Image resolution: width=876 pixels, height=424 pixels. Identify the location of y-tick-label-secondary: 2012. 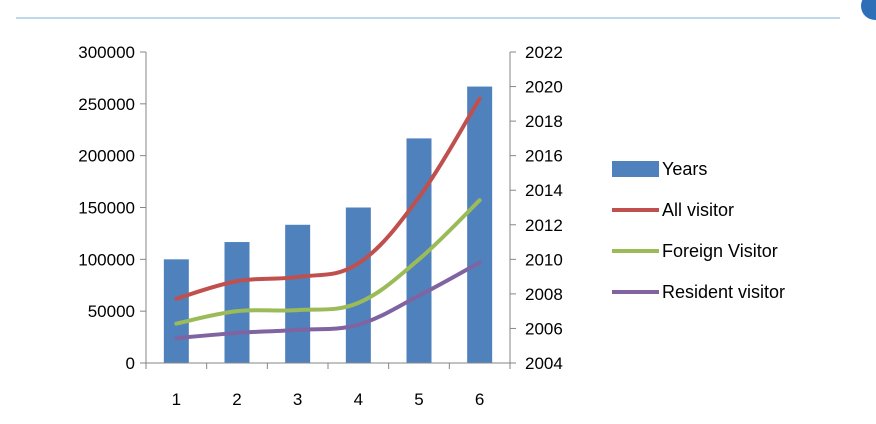
(544, 225).